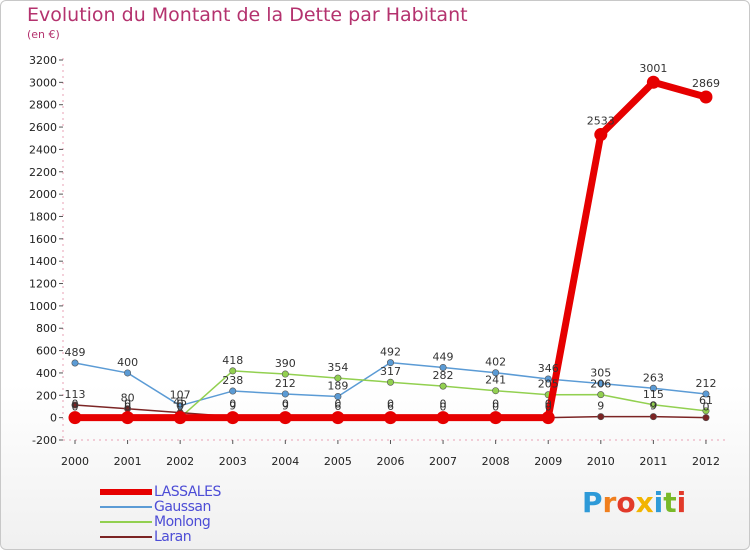 The height and width of the screenshot is (550, 750). What do you see at coordinates (53, 418) in the screenshot?
I see `y-tick-label: 0` at bounding box center [53, 418].